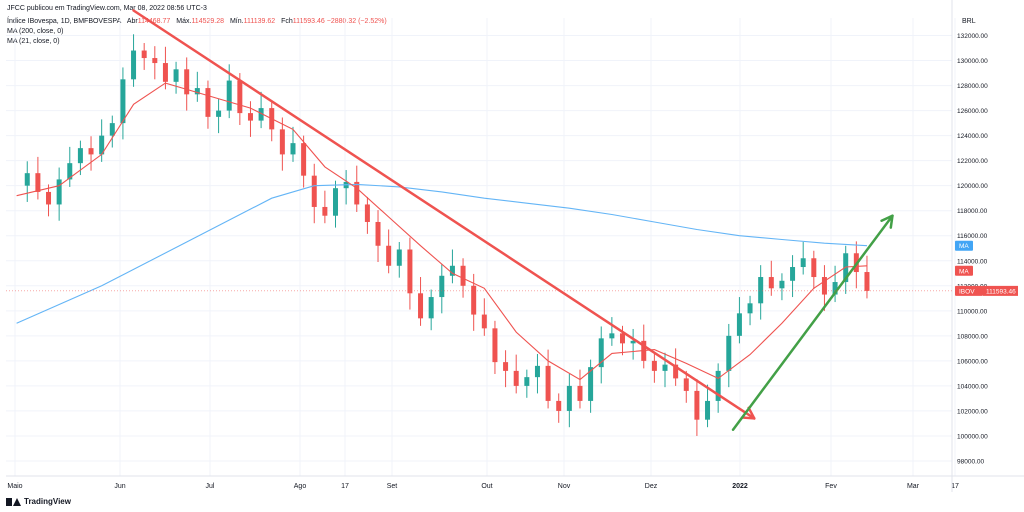 The height and width of the screenshot is (512, 1024). Describe the element at coordinates (964, 270) in the screenshot. I see `ma21-tag` at that location.